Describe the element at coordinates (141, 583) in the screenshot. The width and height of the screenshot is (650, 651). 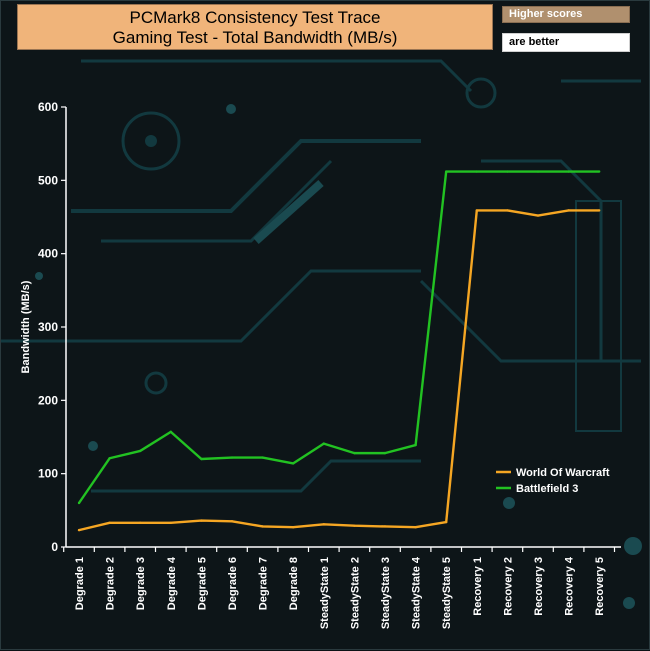
I see `x-tick-label: Degrade 3` at that location.